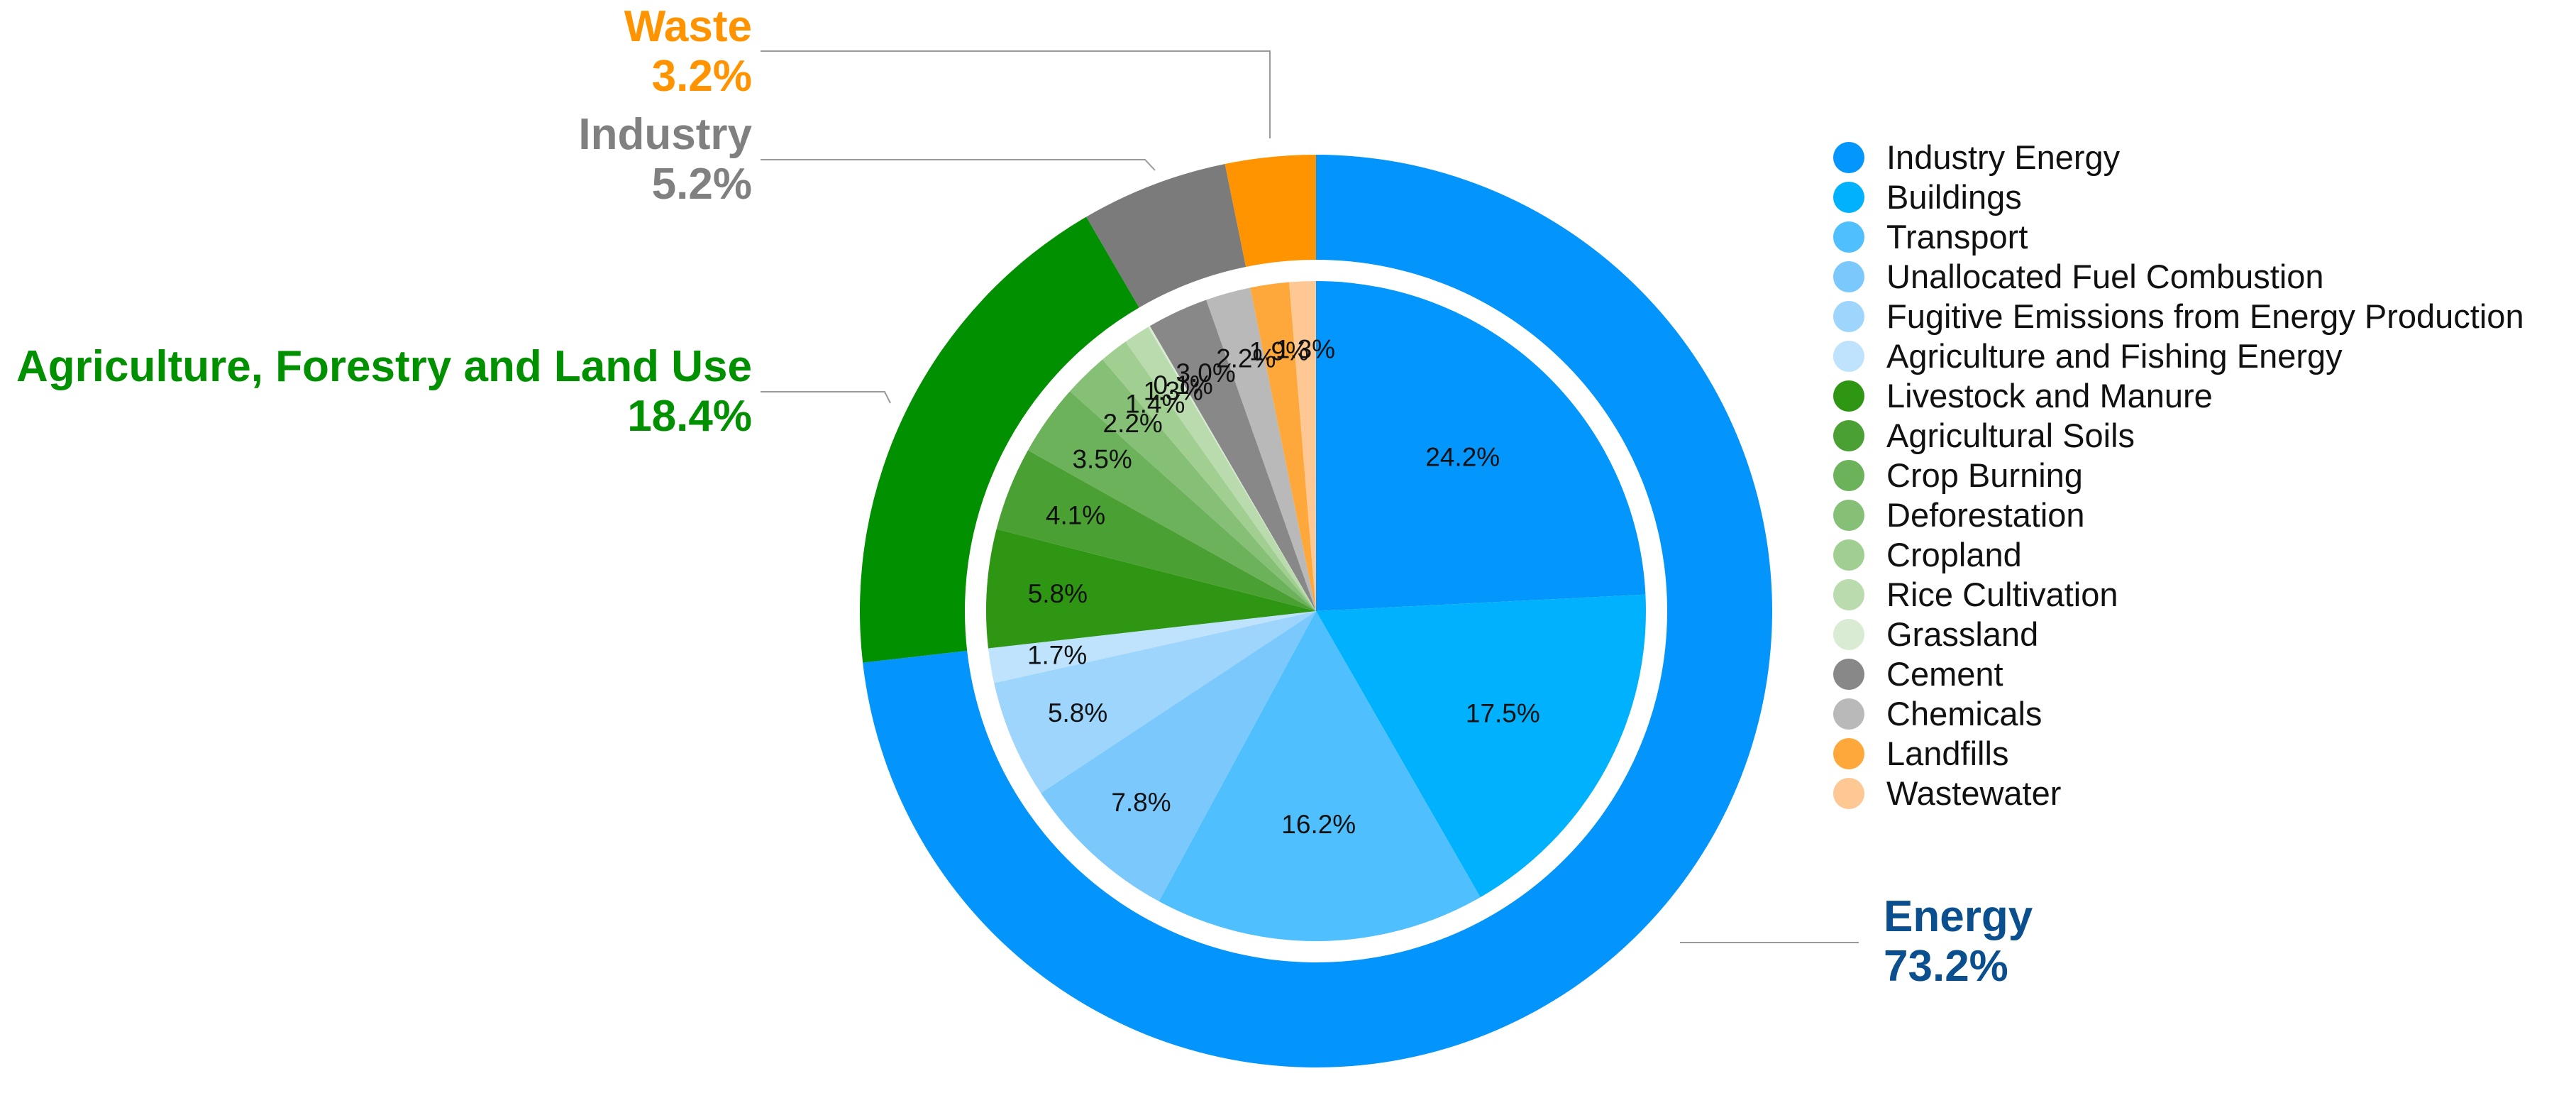  Describe the element at coordinates (702, 185) in the screenshot. I see `callout-value-industry: 5.2%` at that location.